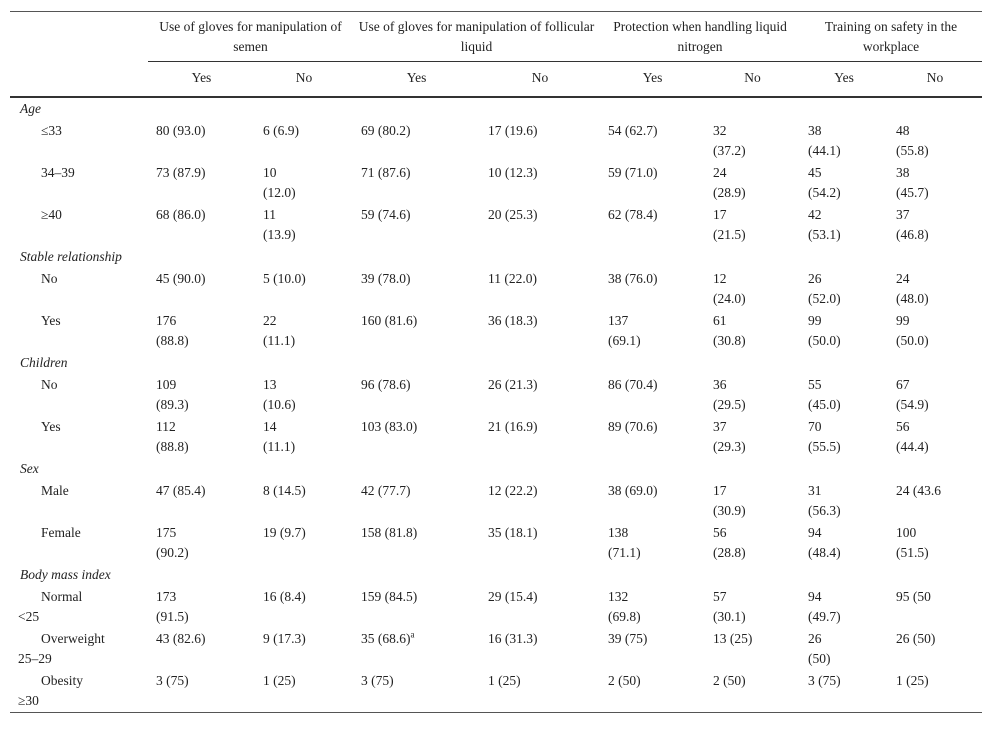 The width and height of the screenshot is (992, 735). What do you see at coordinates (912, 394) in the screenshot?
I see `cell: 67 (54.9)` at bounding box center [912, 394].